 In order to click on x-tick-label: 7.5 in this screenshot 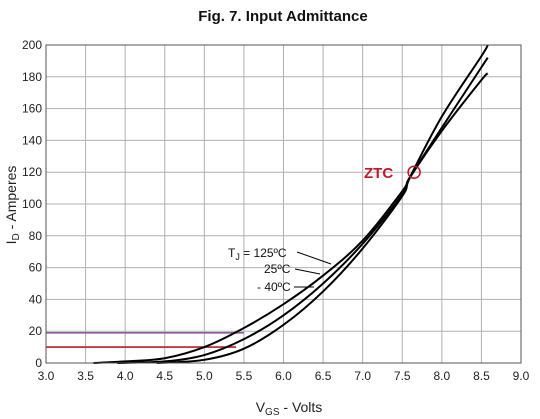, I will do `click(402, 376)`.